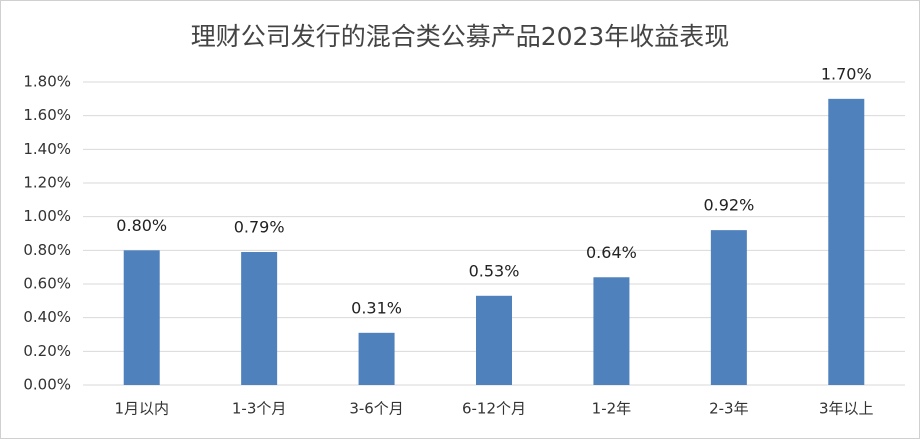  I want to click on y-tick-label: 1.20%, so click(47, 183).